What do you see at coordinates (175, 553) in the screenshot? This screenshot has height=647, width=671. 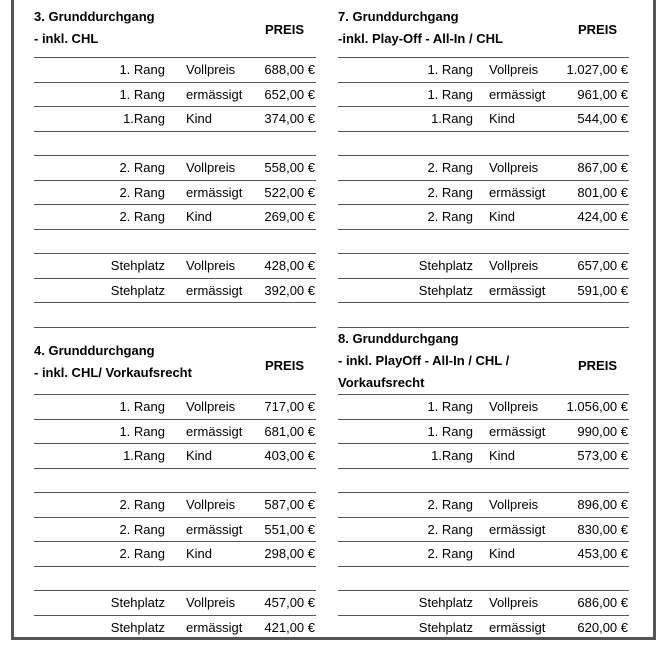 I see `table-row: 2. Rang Kind 298,00 €` at bounding box center [175, 553].